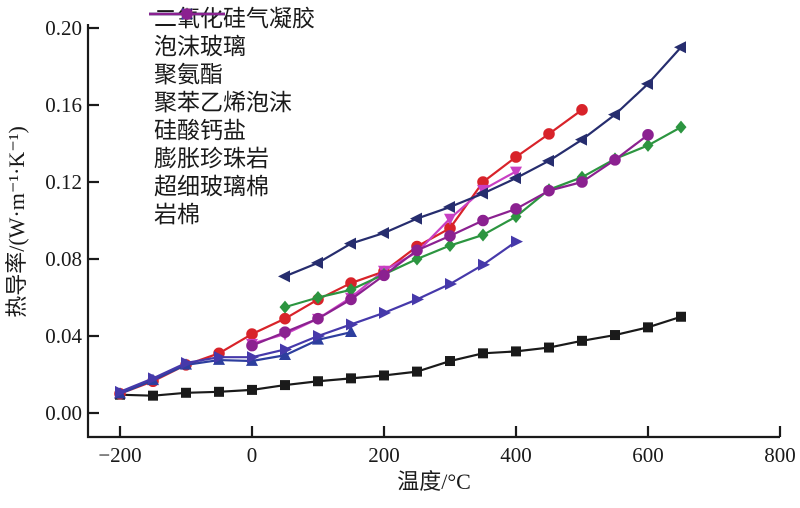  I want to click on legend-item-2: 泡沫玻璃, so click(231, 34).